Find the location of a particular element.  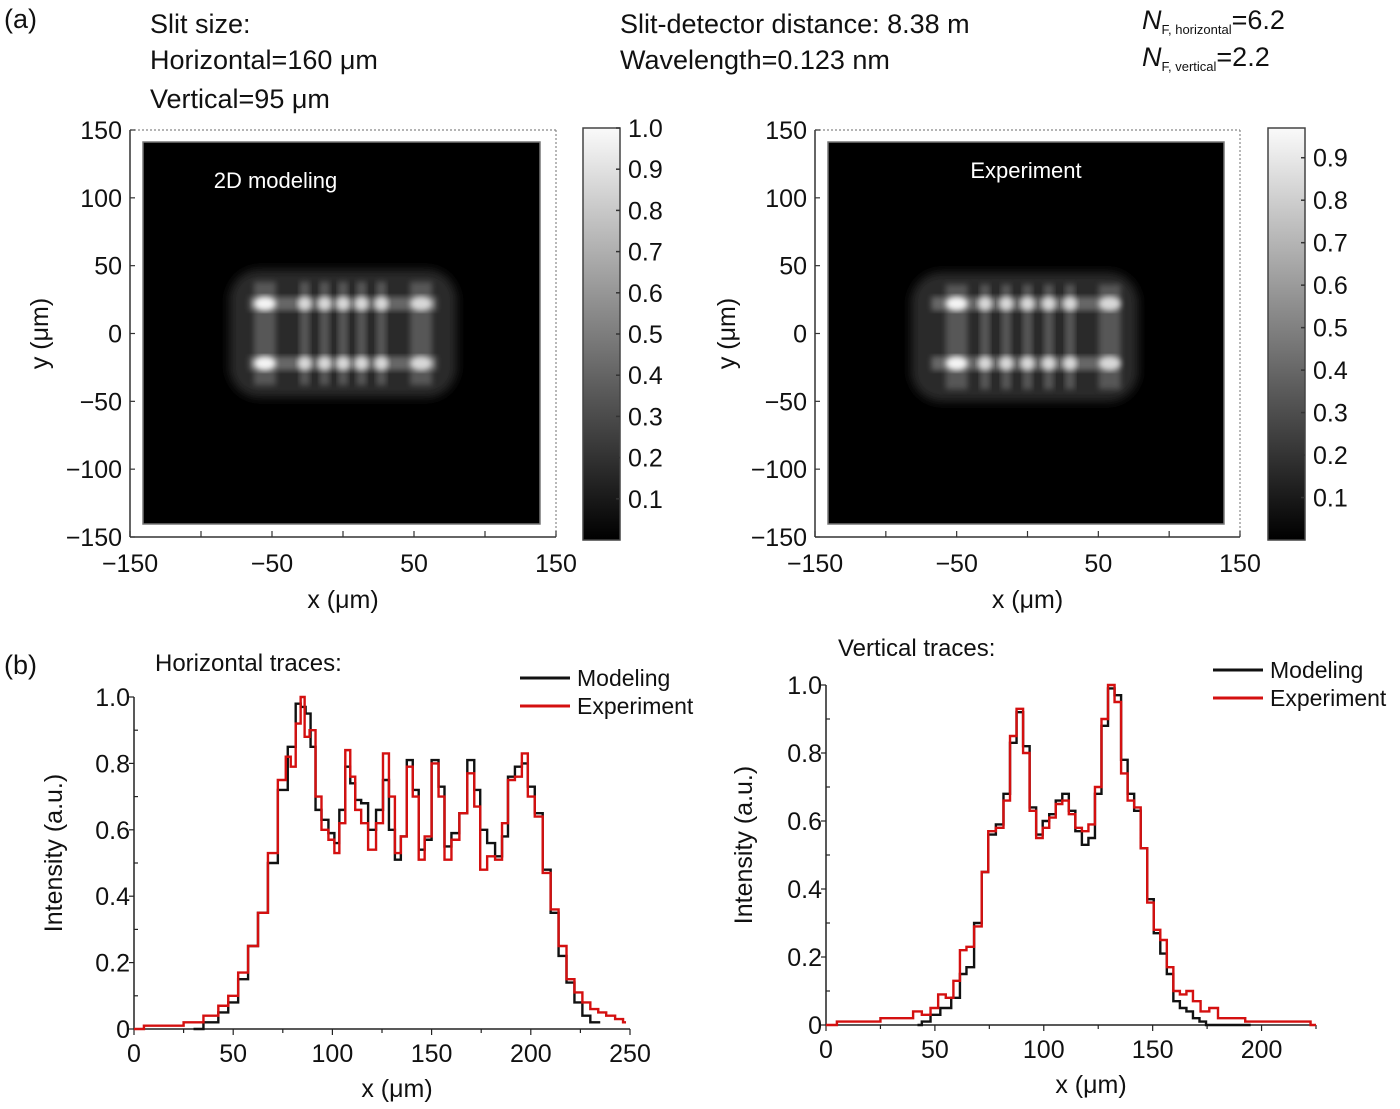

colorbar-tick-label: 0.5 is located at coordinates (1330, 329).